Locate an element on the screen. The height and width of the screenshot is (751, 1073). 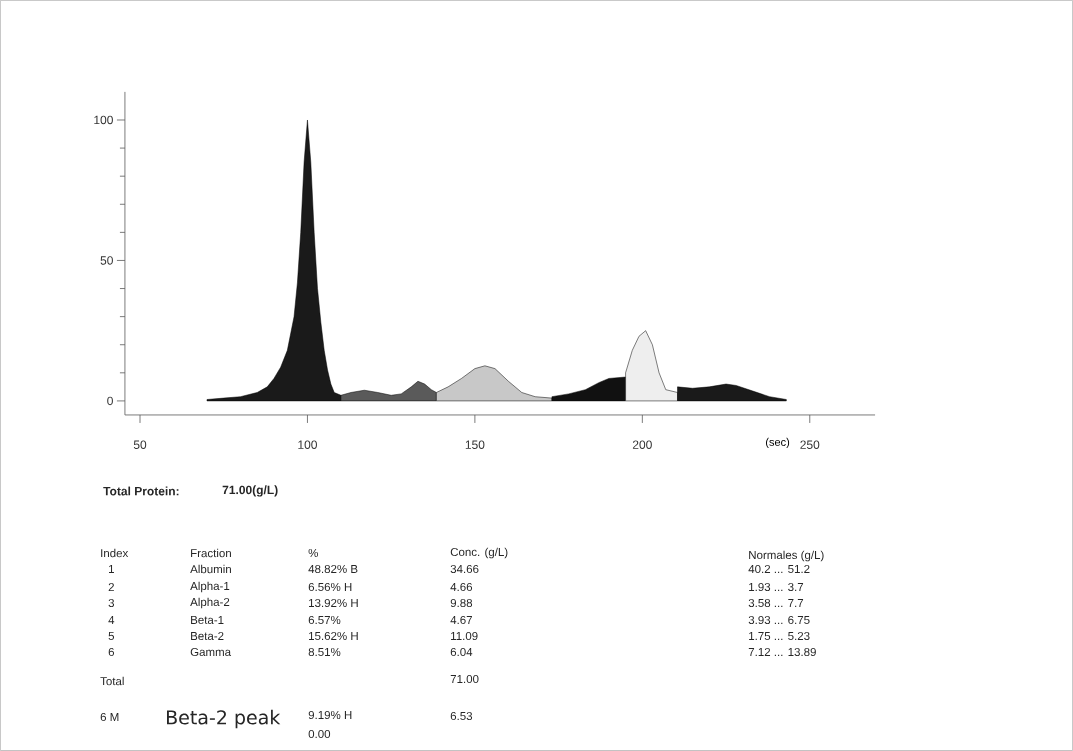
text: 48.82% B is located at coordinates (333, 569).